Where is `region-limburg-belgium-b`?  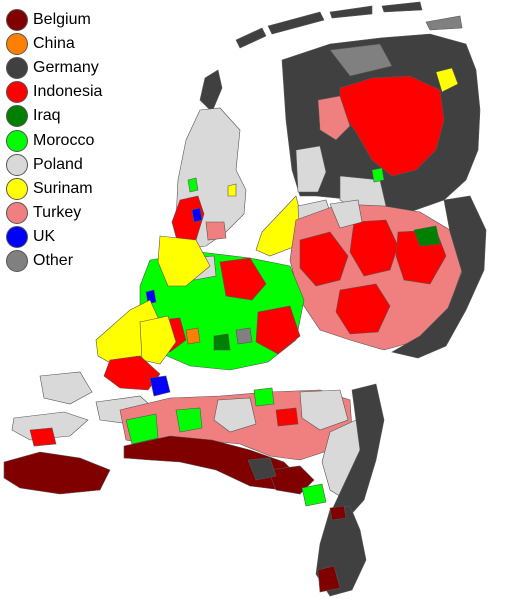
region-limburg-belgium-b is located at coordinates (338, 513).